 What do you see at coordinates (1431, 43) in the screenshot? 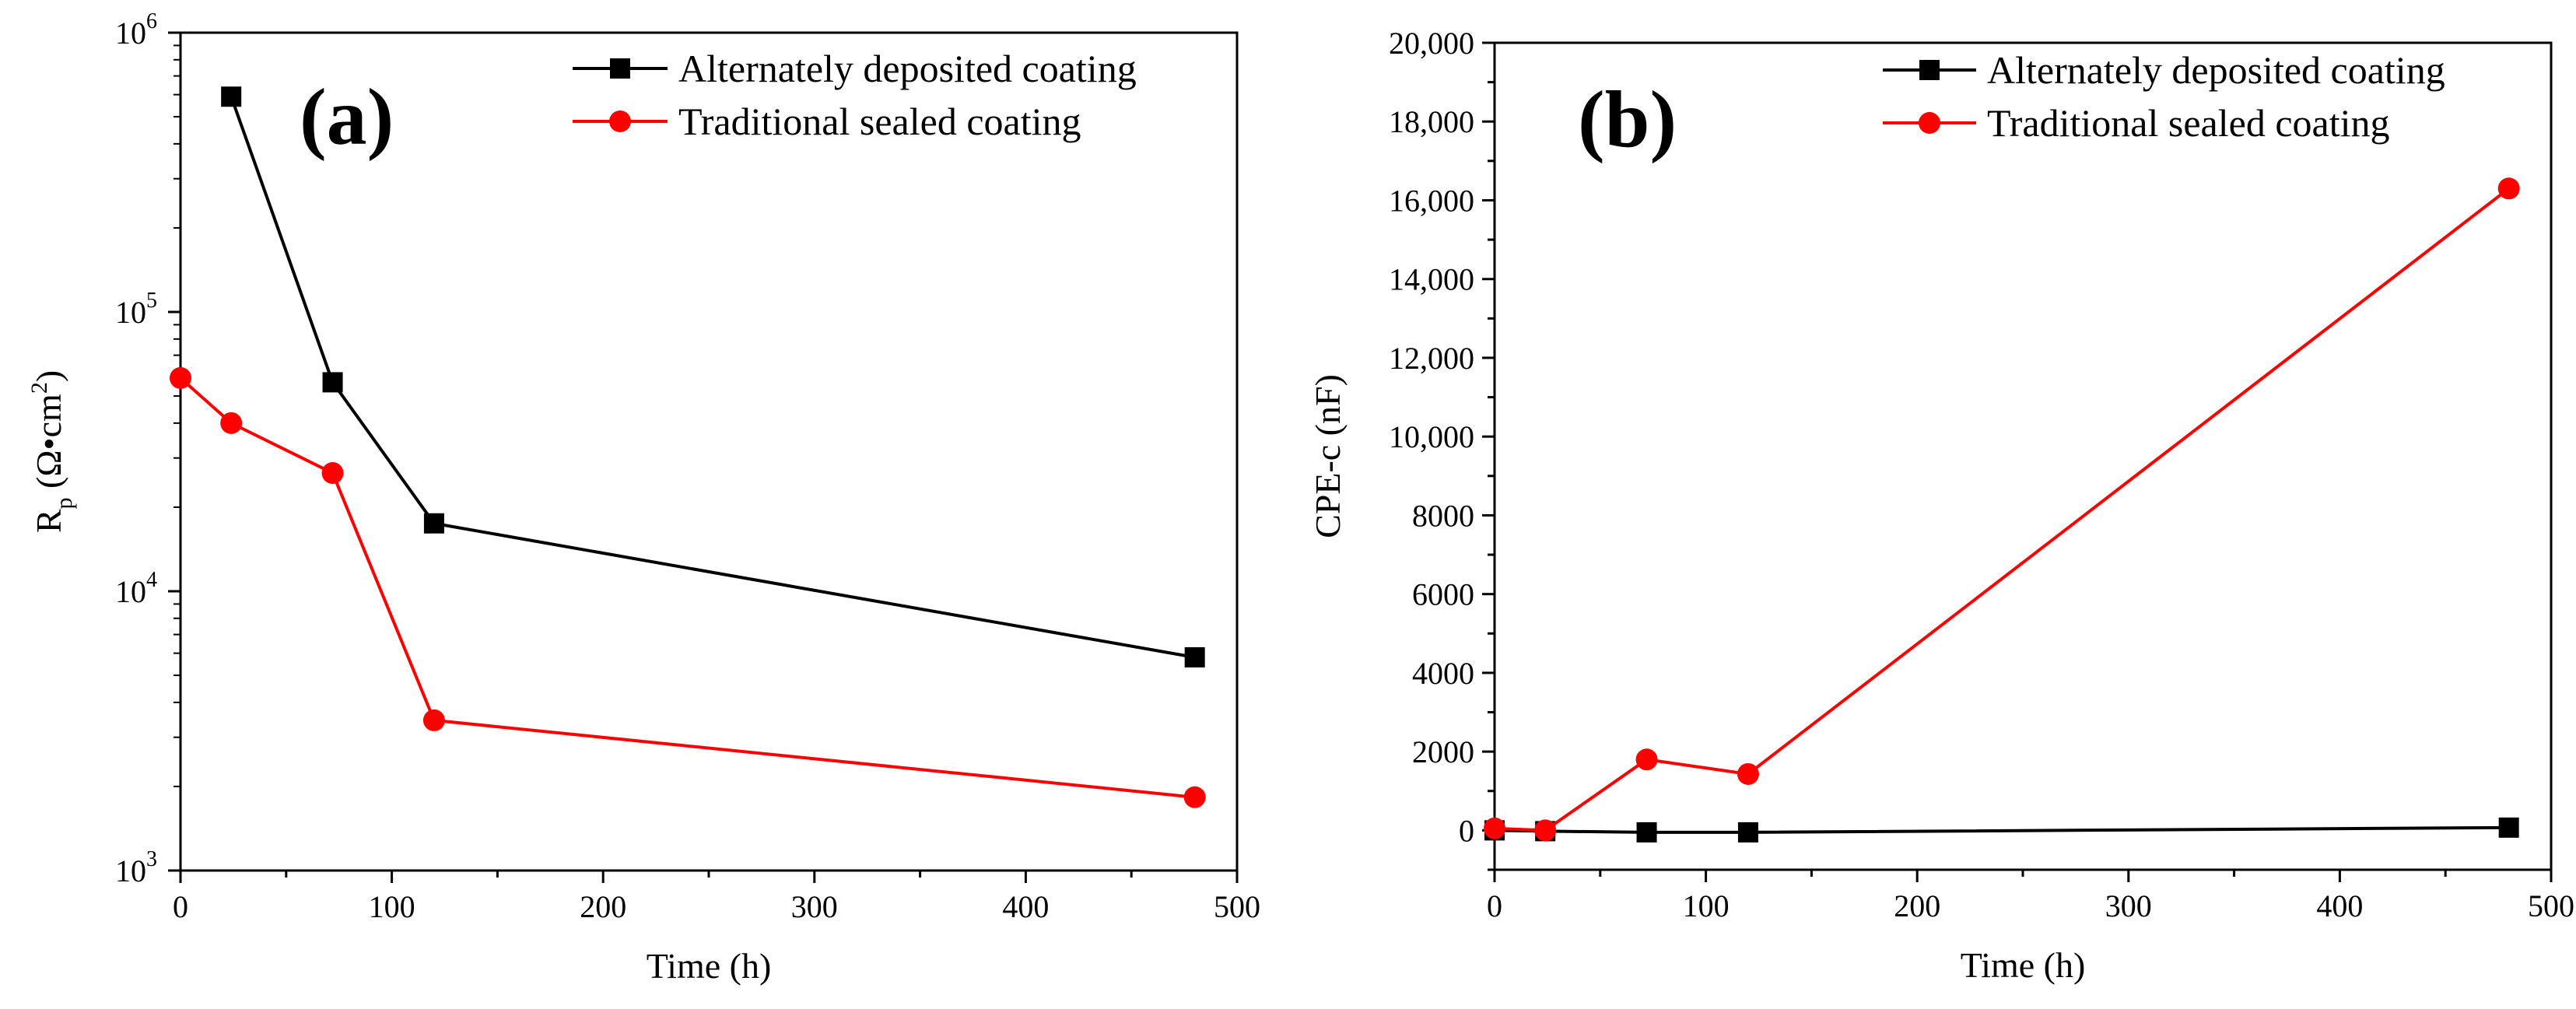
I see `y-tick-label: 20,000` at bounding box center [1431, 43].